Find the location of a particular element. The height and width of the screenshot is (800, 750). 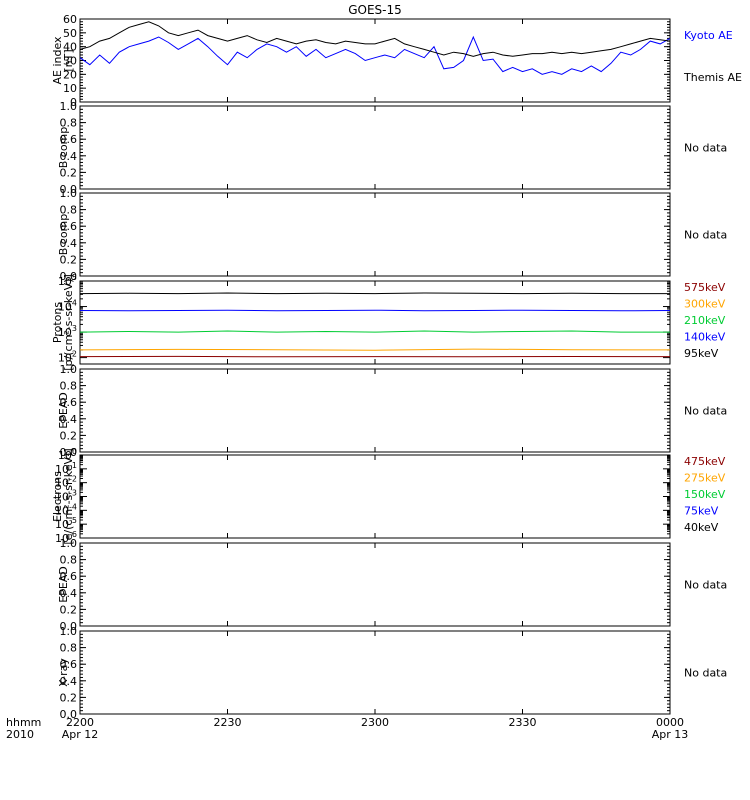

legend-entry: 575keV is located at coordinates (705, 287).